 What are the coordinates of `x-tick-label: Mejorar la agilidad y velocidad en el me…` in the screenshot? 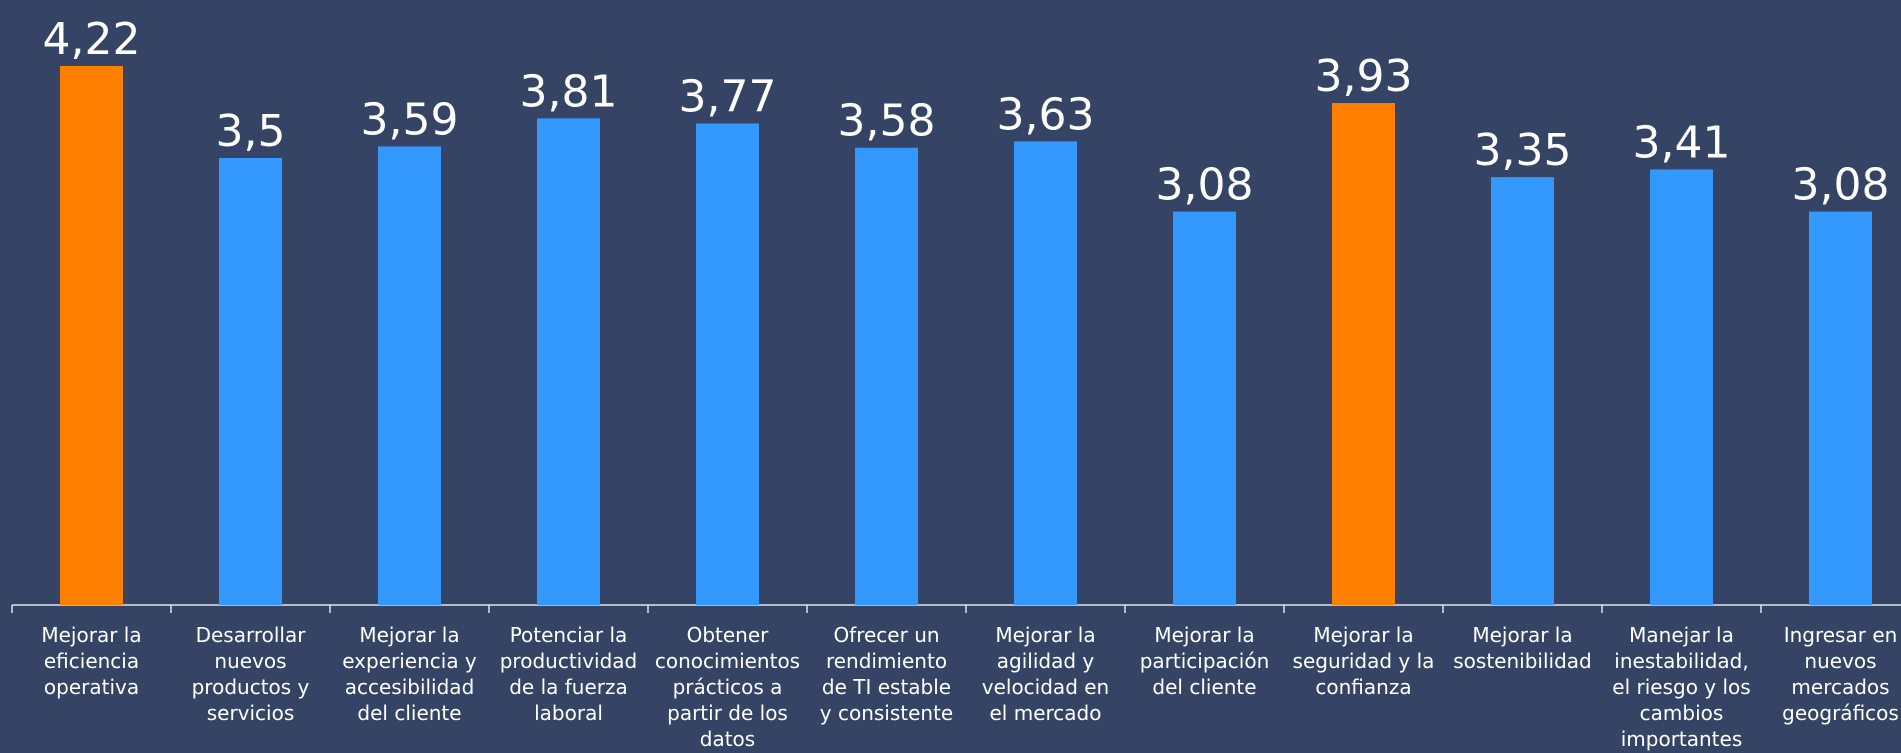 It's located at (1046, 674).